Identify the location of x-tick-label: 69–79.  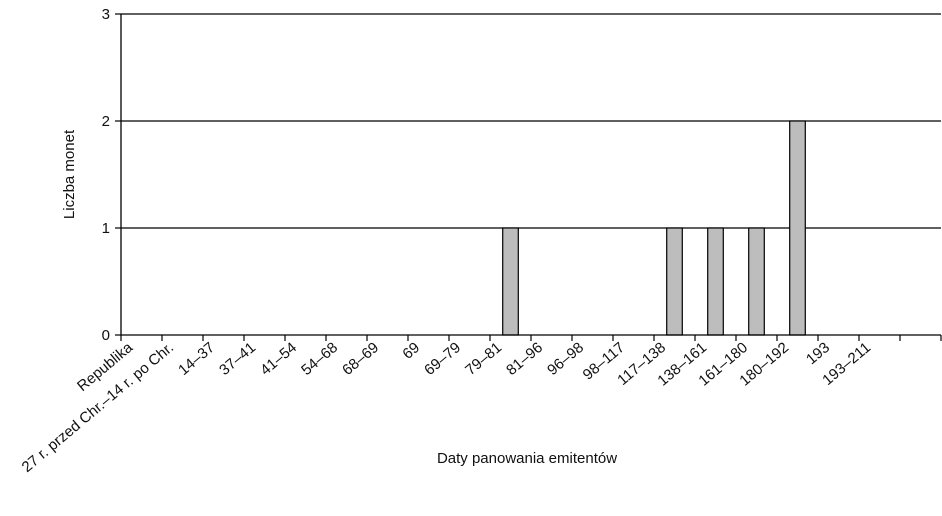
(442, 359).